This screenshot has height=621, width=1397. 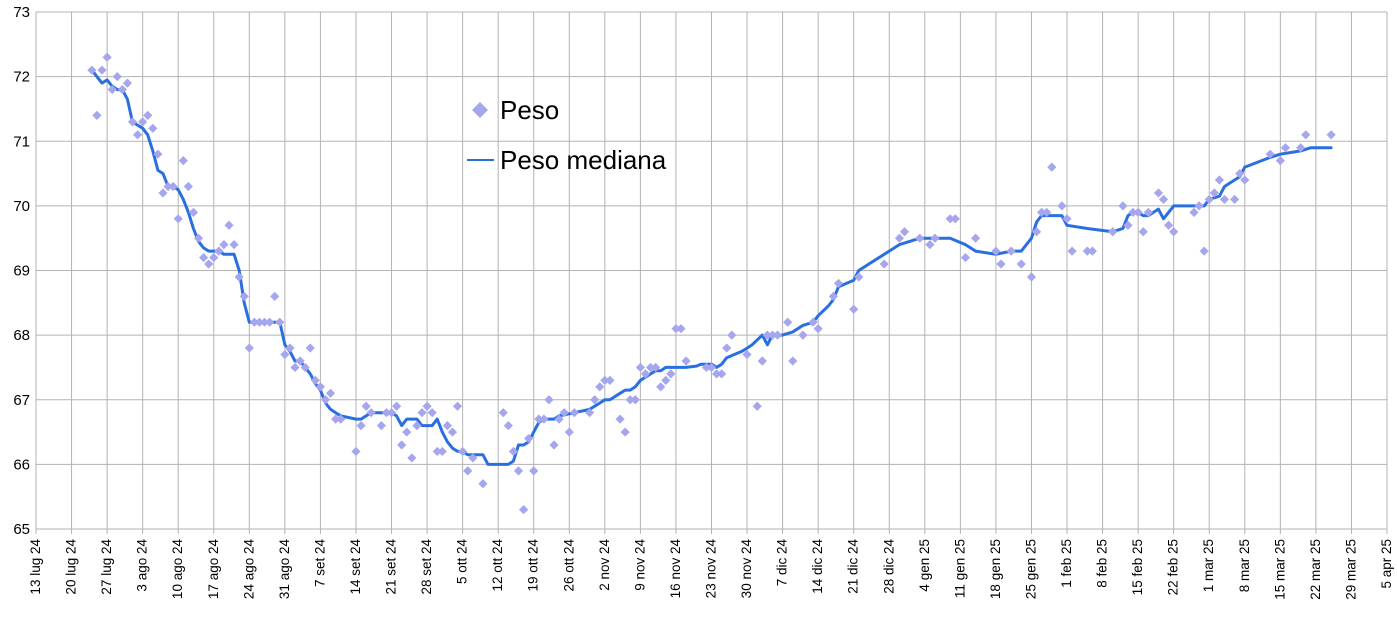 I want to click on x-tick-label: 15 feb 25, so click(x=1137, y=567).